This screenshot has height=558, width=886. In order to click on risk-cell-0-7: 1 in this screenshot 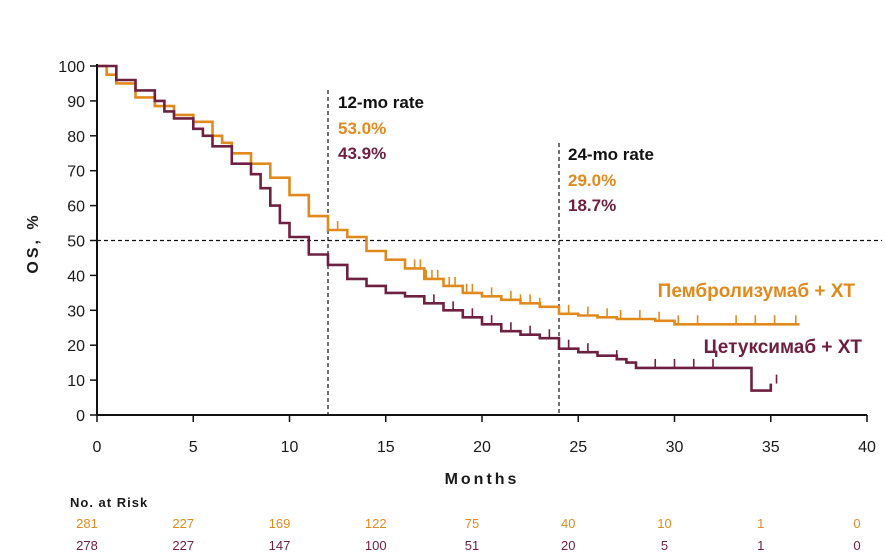, I will do `click(760, 523)`.